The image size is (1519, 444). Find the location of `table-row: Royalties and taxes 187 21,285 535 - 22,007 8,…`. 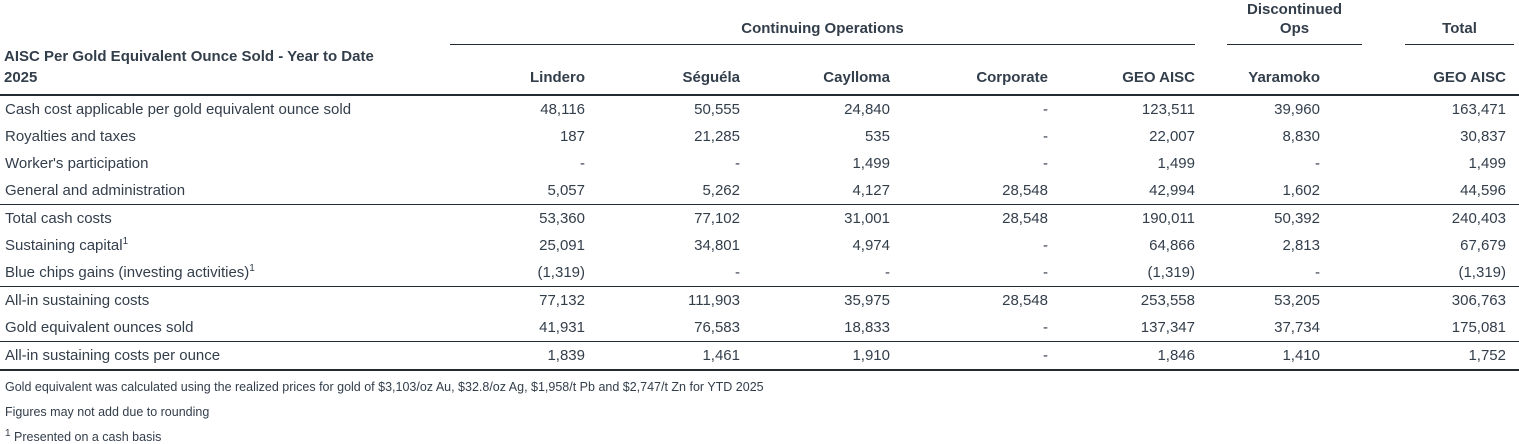

table-row: Royalties and taxes 187 21,285 535 - 22,007 8,… is located at coordinates (759, 136).